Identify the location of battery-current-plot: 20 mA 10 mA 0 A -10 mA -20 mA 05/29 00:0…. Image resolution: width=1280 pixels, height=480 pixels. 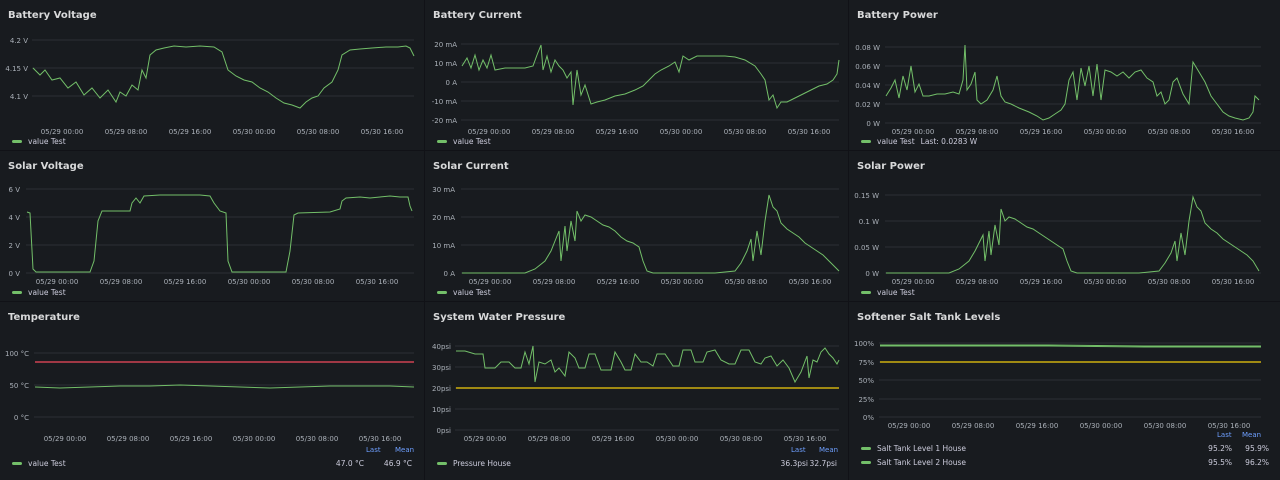
(636, 75).